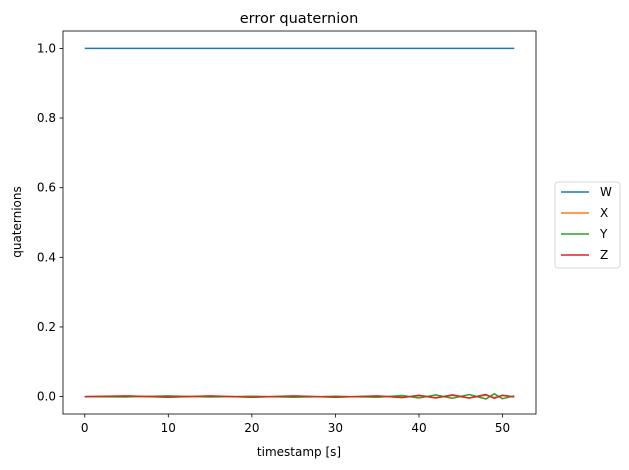  Describe the element at coordinates (295, 424) in the screenshot. I see `x-axis-ticks: 0 10 20 30 40 50` at that location.